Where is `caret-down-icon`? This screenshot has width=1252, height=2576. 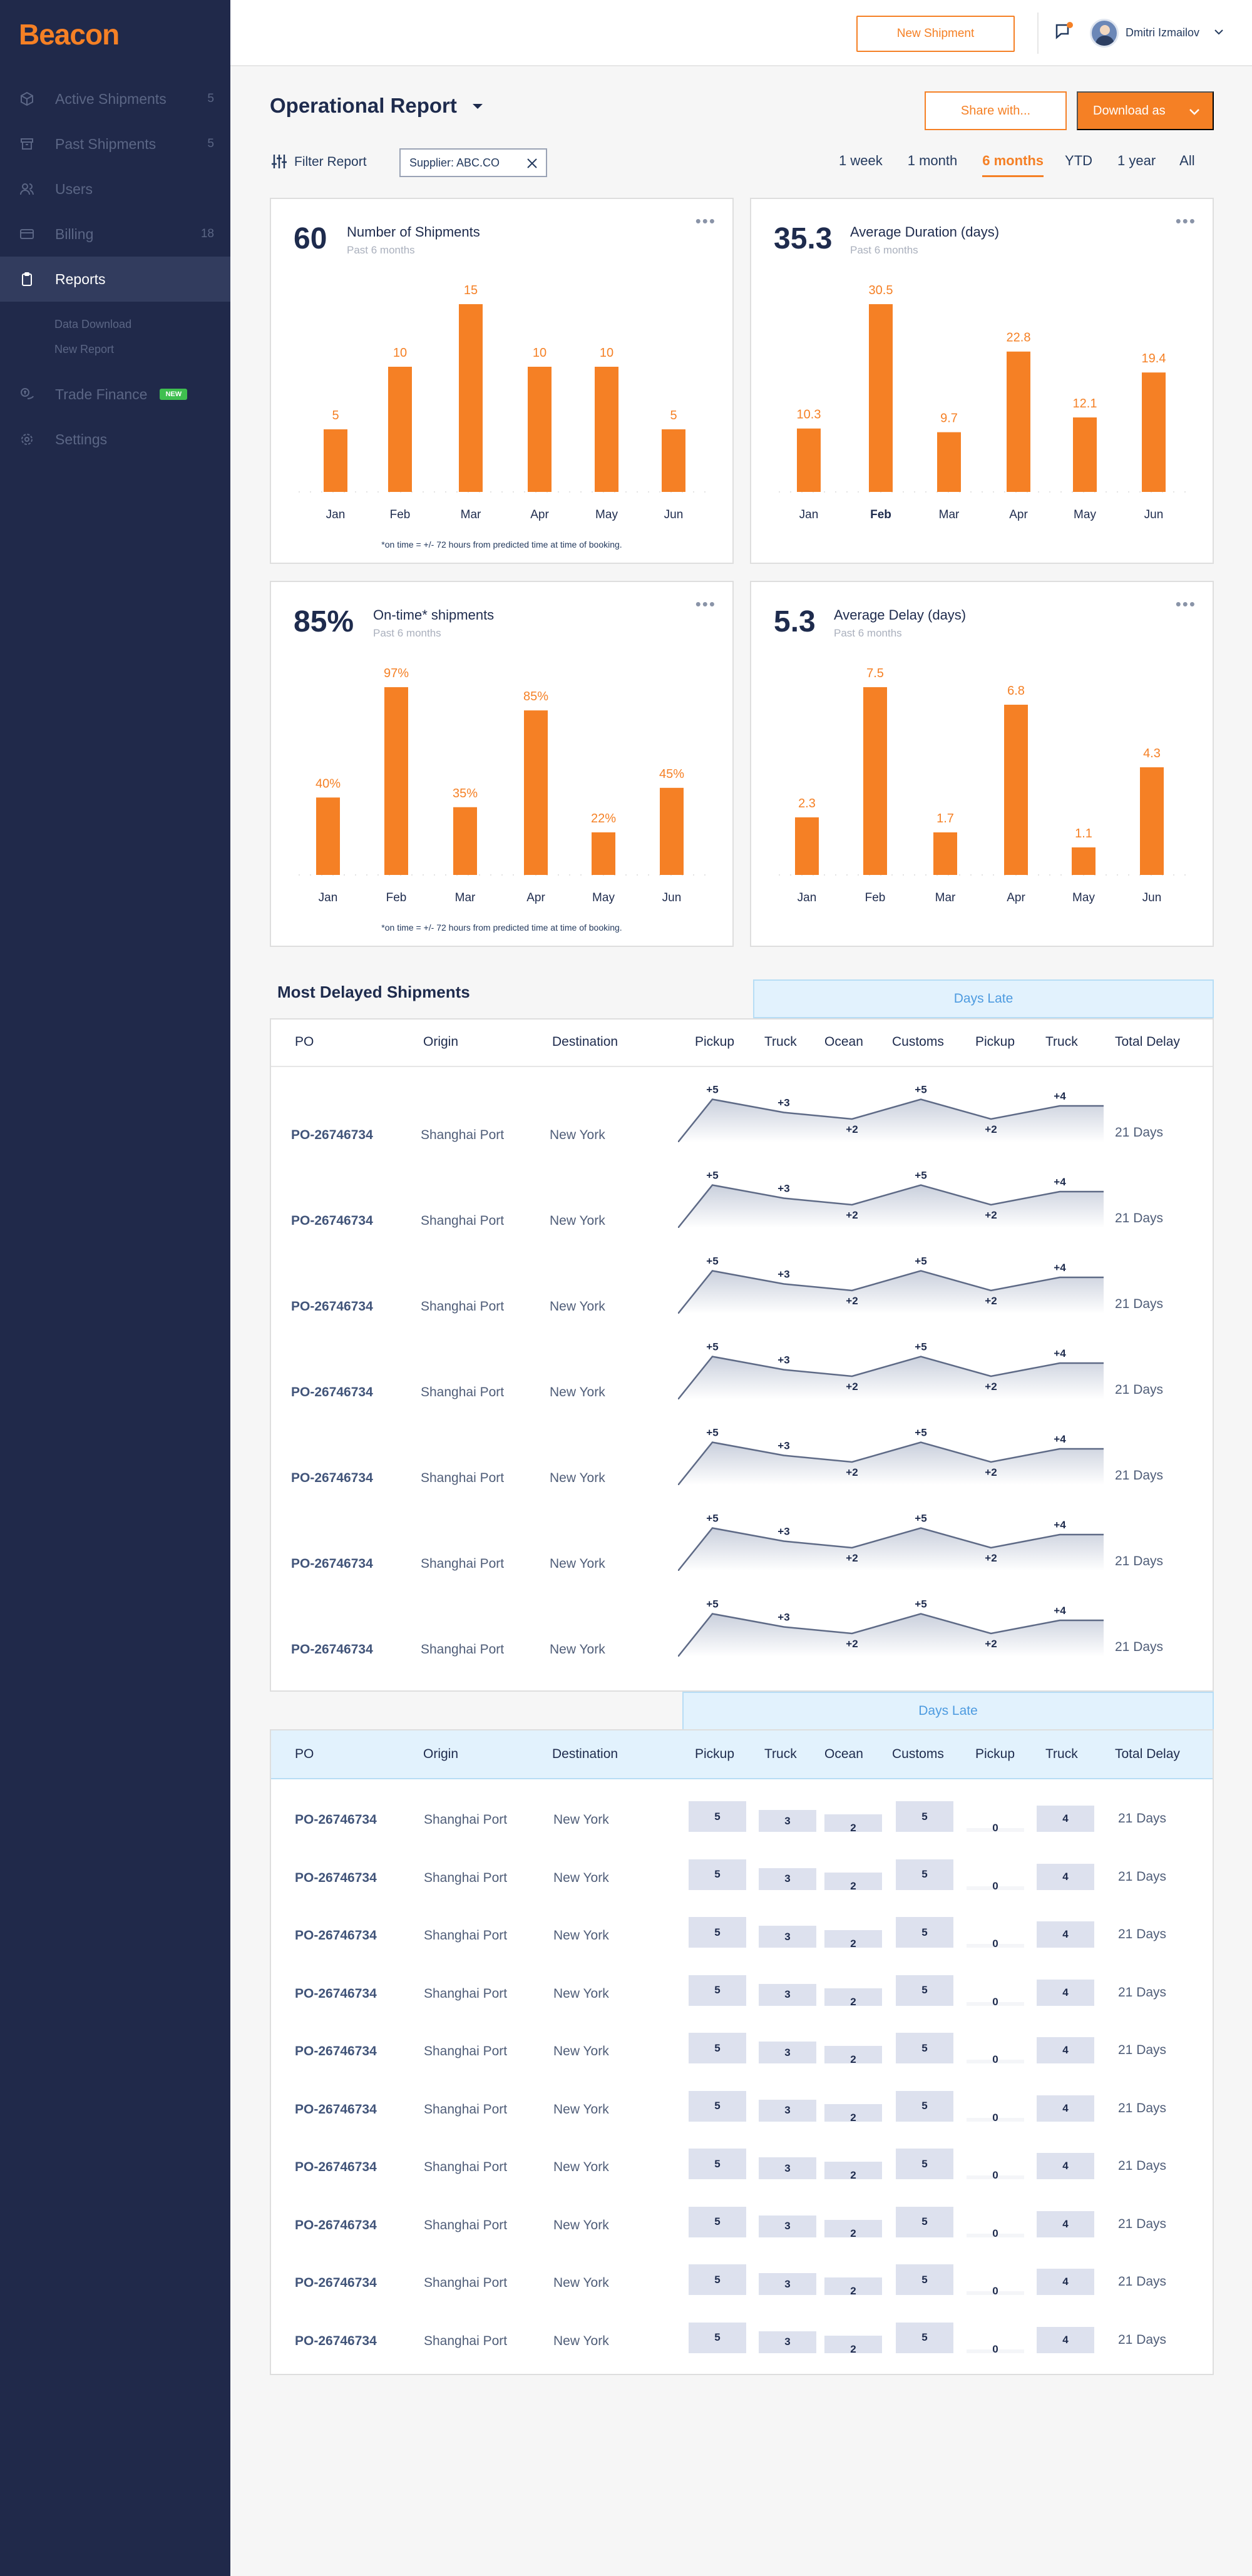
caret-down-icon is located at coordinates (478, 108).